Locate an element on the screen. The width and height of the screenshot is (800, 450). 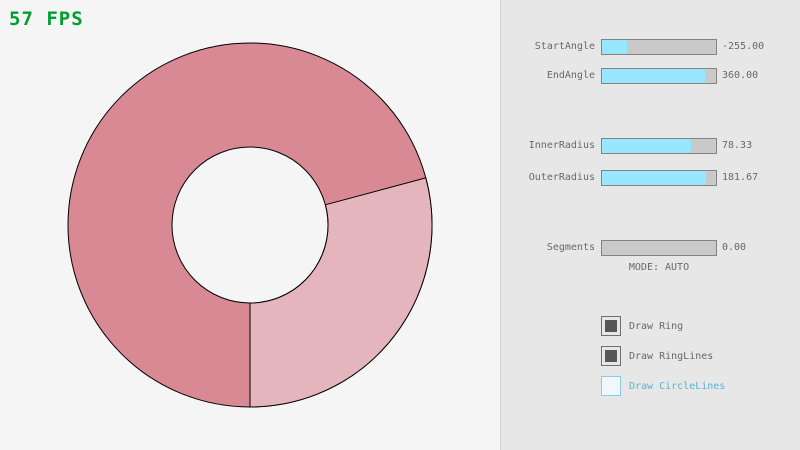
draw-ringlines-checkbox: Draw RingLines is located at coordinates (657, 356).